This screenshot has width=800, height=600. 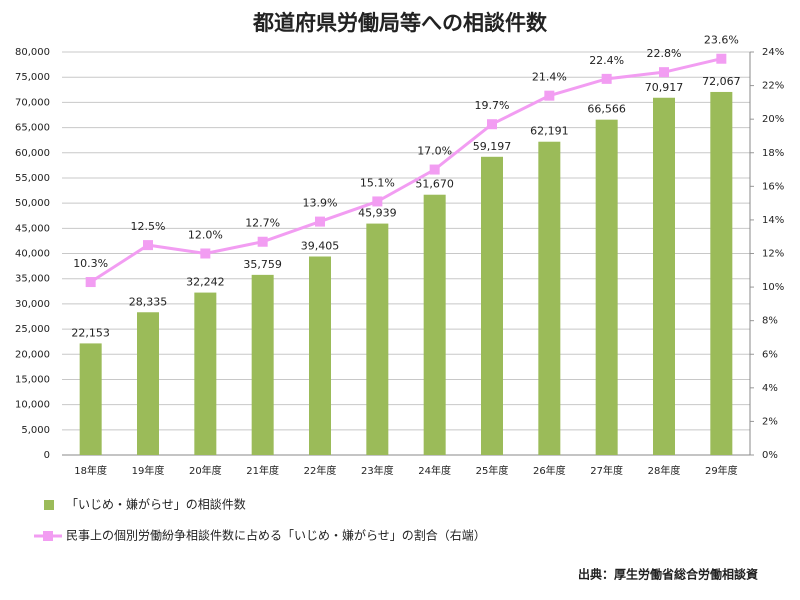 What do you see at coordinates (773, 254) in the screenshot?
I see `tick-label: 12%` at bounding box center [773, 254].